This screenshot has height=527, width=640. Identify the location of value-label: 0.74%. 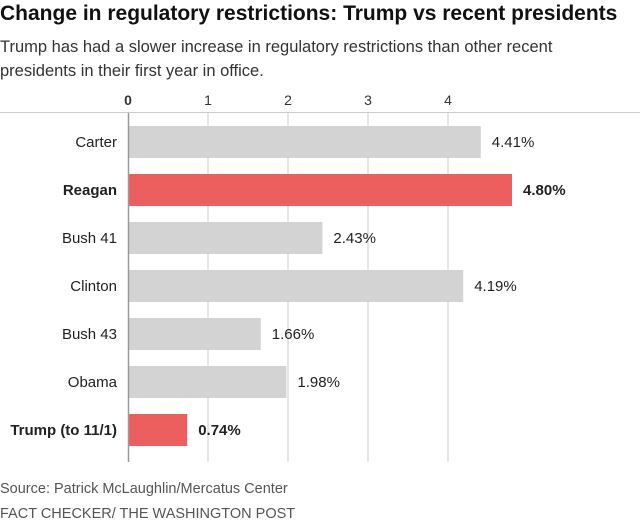
(219, 430).